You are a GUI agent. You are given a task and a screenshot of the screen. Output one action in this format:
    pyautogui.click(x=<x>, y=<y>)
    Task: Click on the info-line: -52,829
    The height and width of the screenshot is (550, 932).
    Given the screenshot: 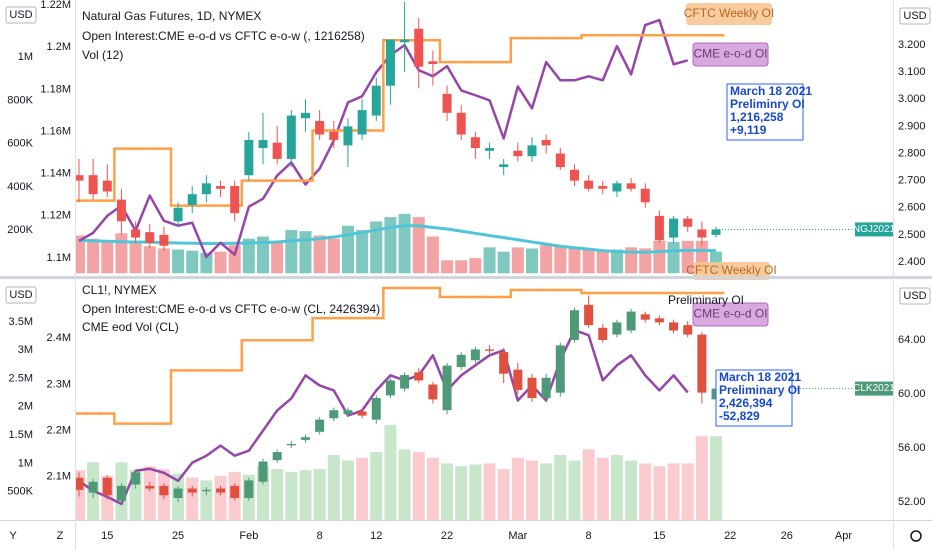 What is the action you would take?
    pyautogui.click(x=739, y=416)
    